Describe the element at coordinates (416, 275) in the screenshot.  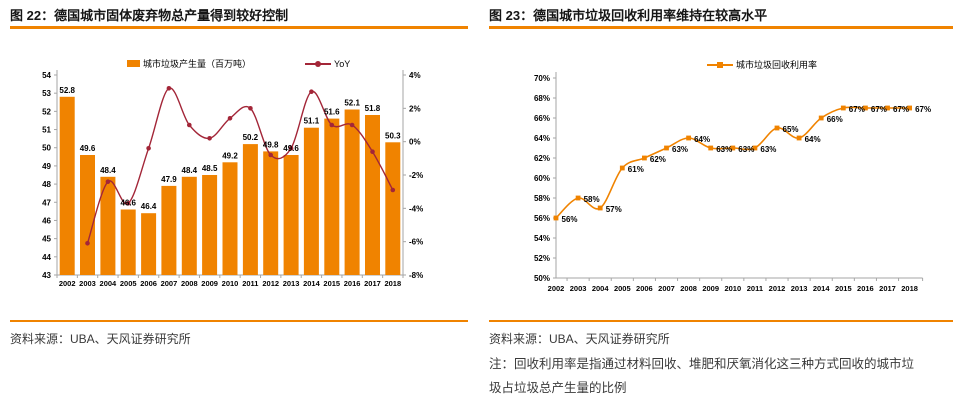
I see `svg-text: -8%` at that location.